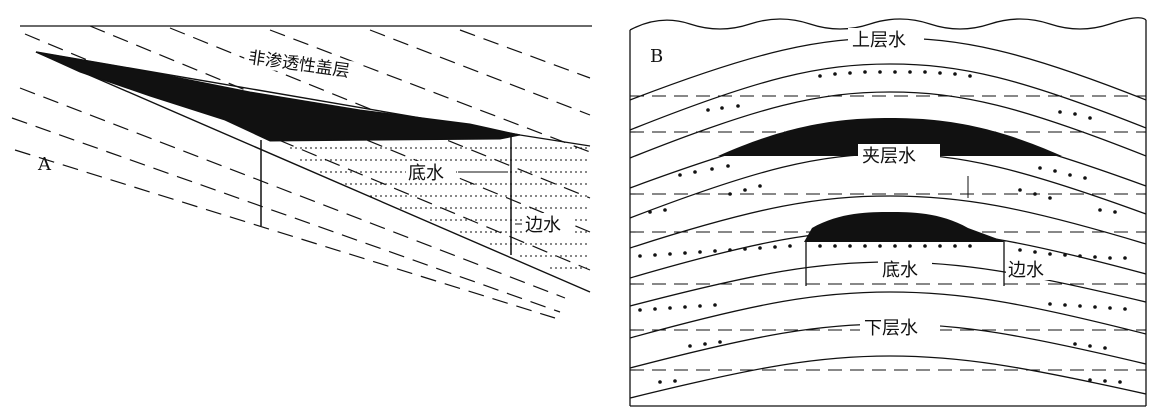  I want to click on edge-water-label-bg, so click(549, 224).